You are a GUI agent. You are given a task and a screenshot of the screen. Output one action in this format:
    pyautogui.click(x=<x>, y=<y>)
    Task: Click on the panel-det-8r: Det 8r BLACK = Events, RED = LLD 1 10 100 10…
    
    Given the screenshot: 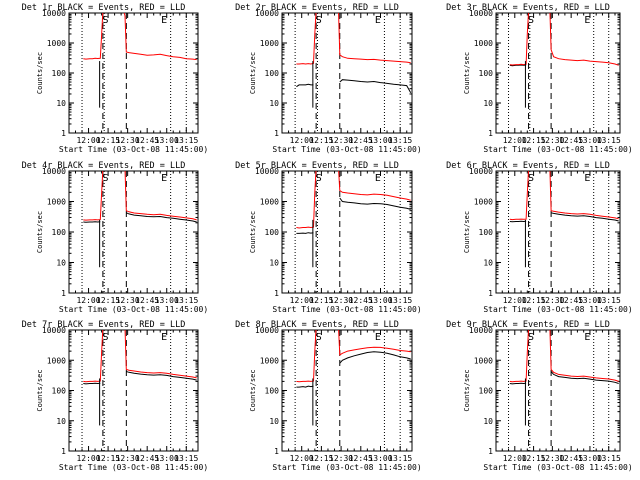 What is the action you would take?
    pyautogui.click(x=328, y=396)
    